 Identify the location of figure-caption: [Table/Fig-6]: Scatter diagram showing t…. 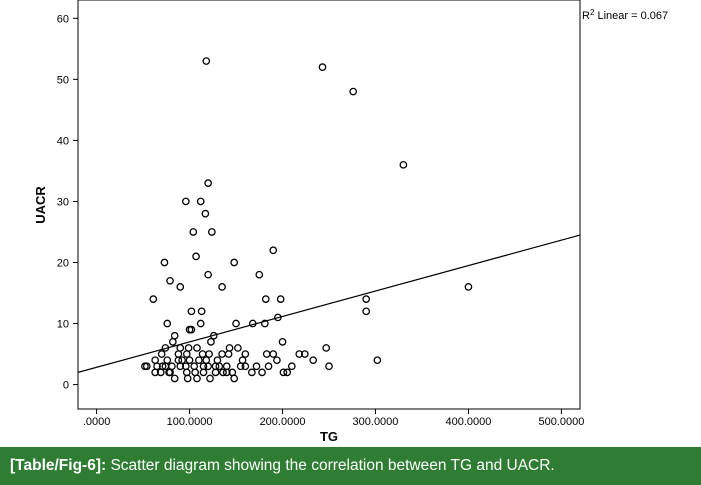
(350, 466).